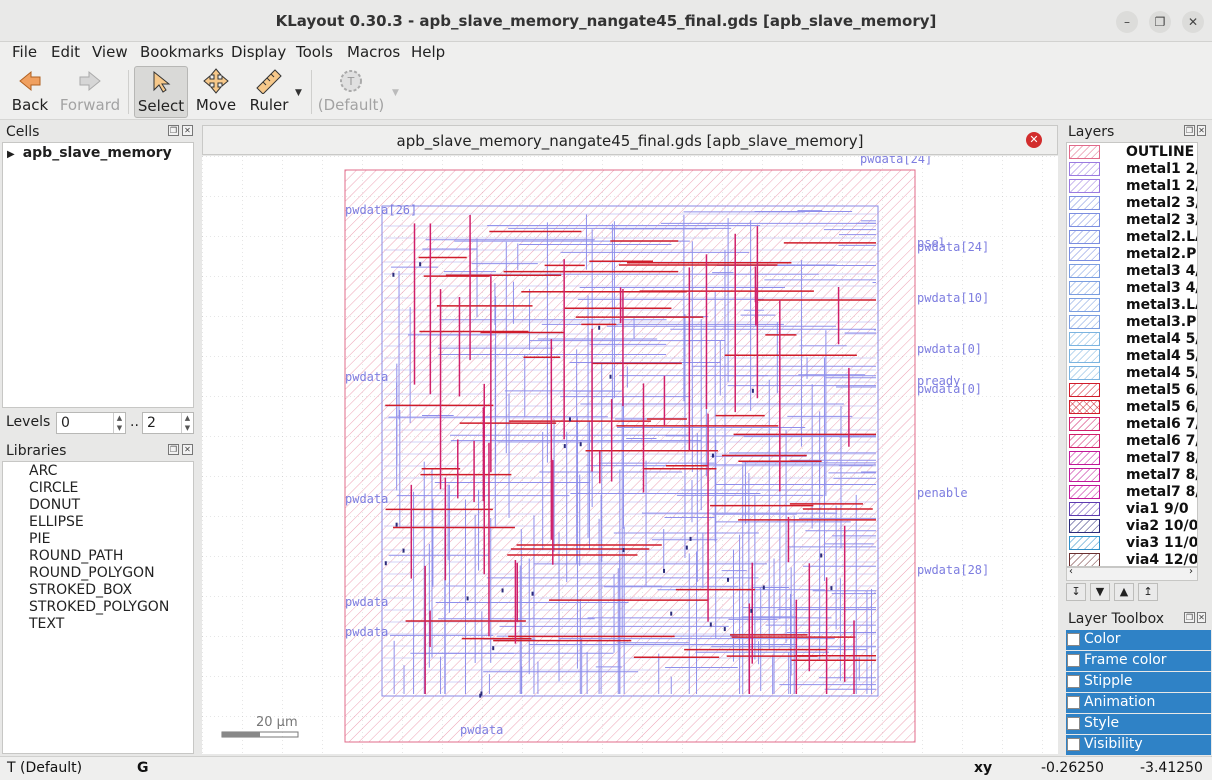  I want to click on menu-bookmarks: Bookmarks, so click(182, 52).